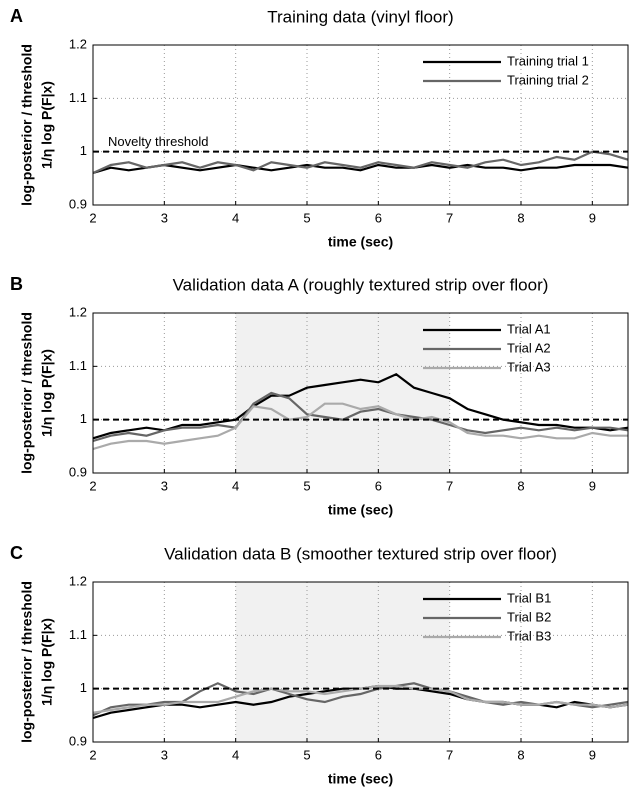 This screenshot has height=796, width=644. What do you see at coordinates (529, 328) in the screenshot?
I see `legend-label: Trial A1` at bounding box center [529, 328].